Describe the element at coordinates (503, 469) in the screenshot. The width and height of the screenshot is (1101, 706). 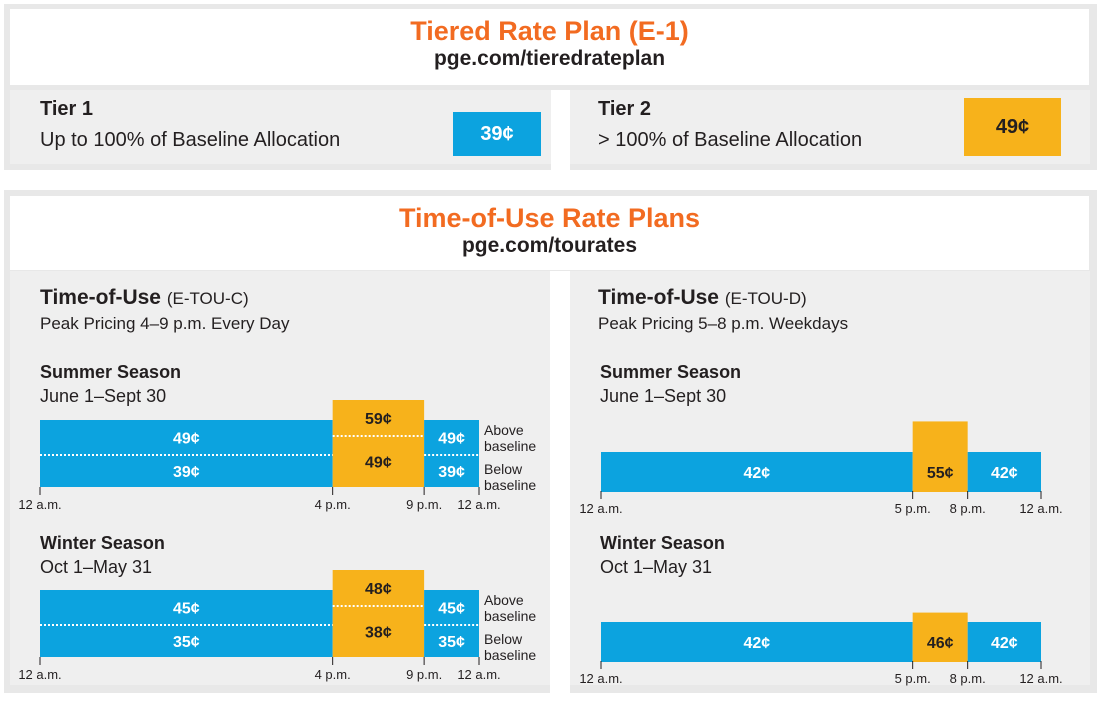
I see `touc-summer-below-label-1: Below` at that location.